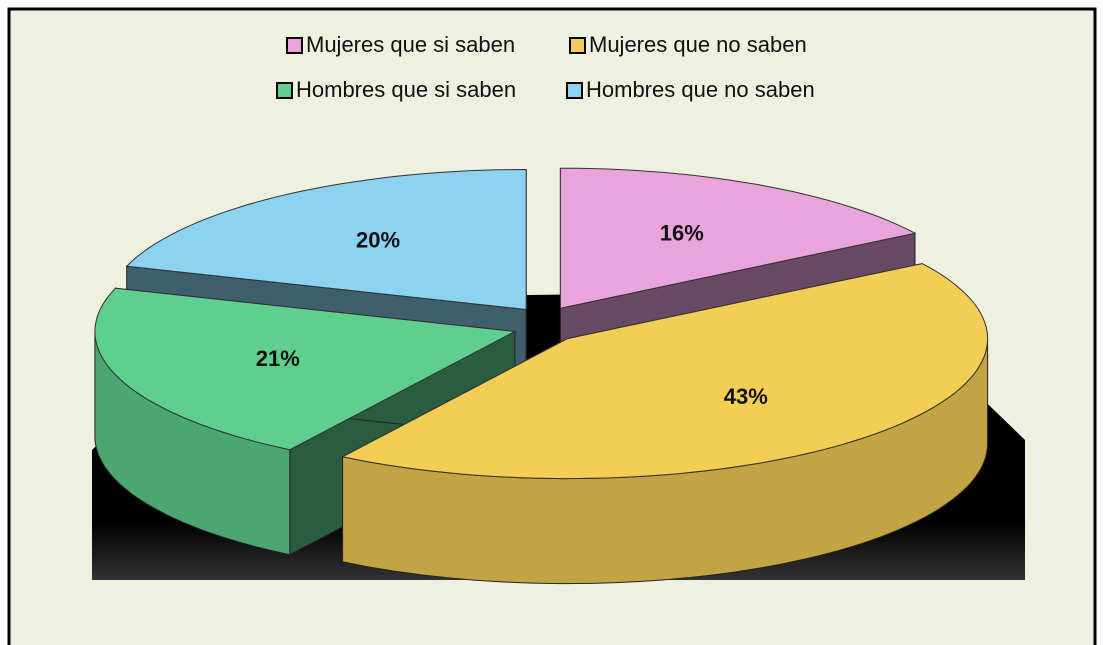  What do you see at coordinates (682, 232) in the screenshot?
I see `data-label: 16%` at bounding box center [682, 232].